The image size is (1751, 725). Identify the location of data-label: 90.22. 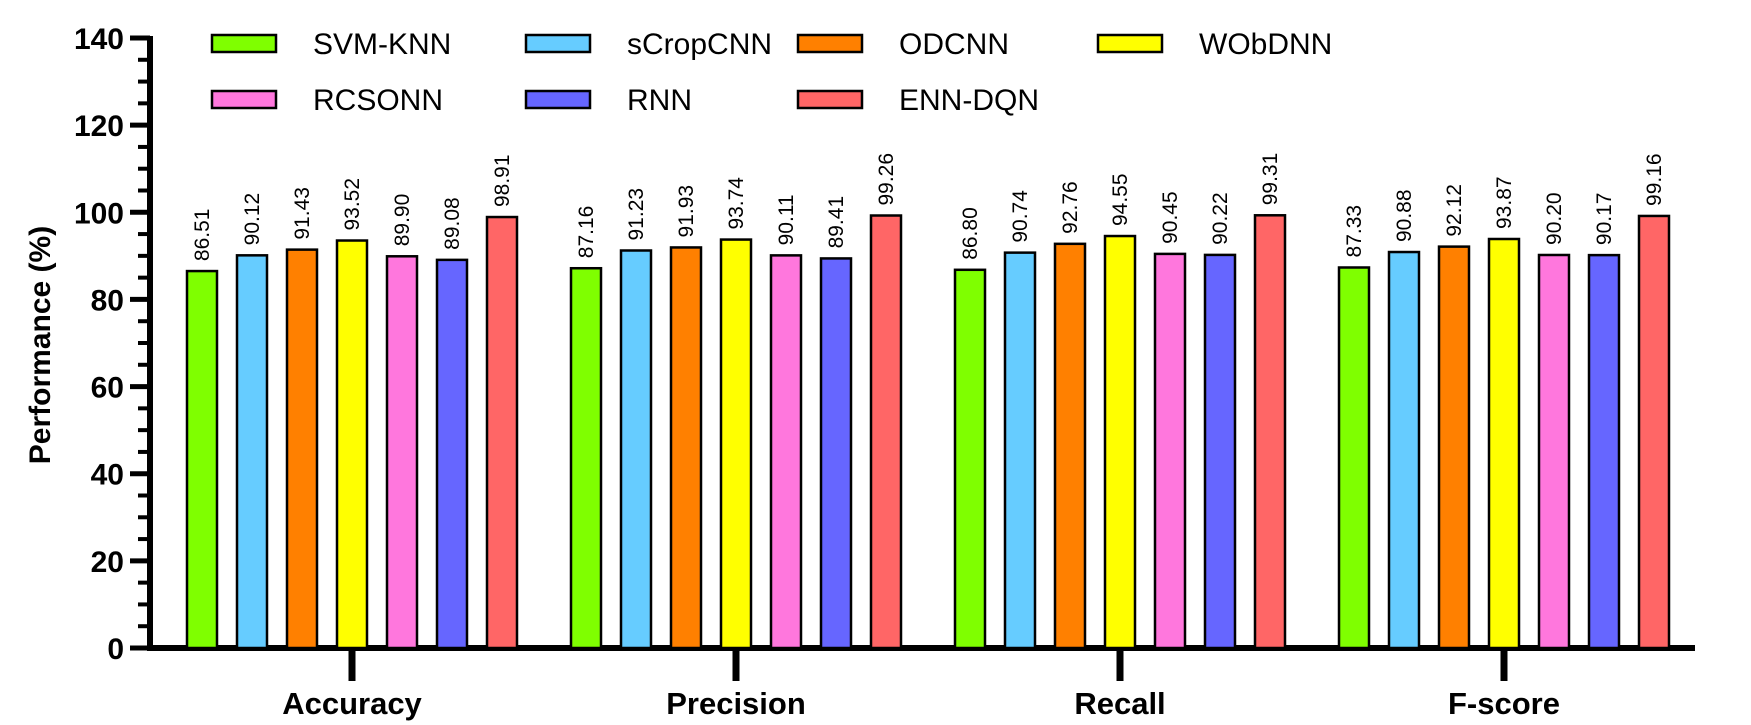
(1220, 218).